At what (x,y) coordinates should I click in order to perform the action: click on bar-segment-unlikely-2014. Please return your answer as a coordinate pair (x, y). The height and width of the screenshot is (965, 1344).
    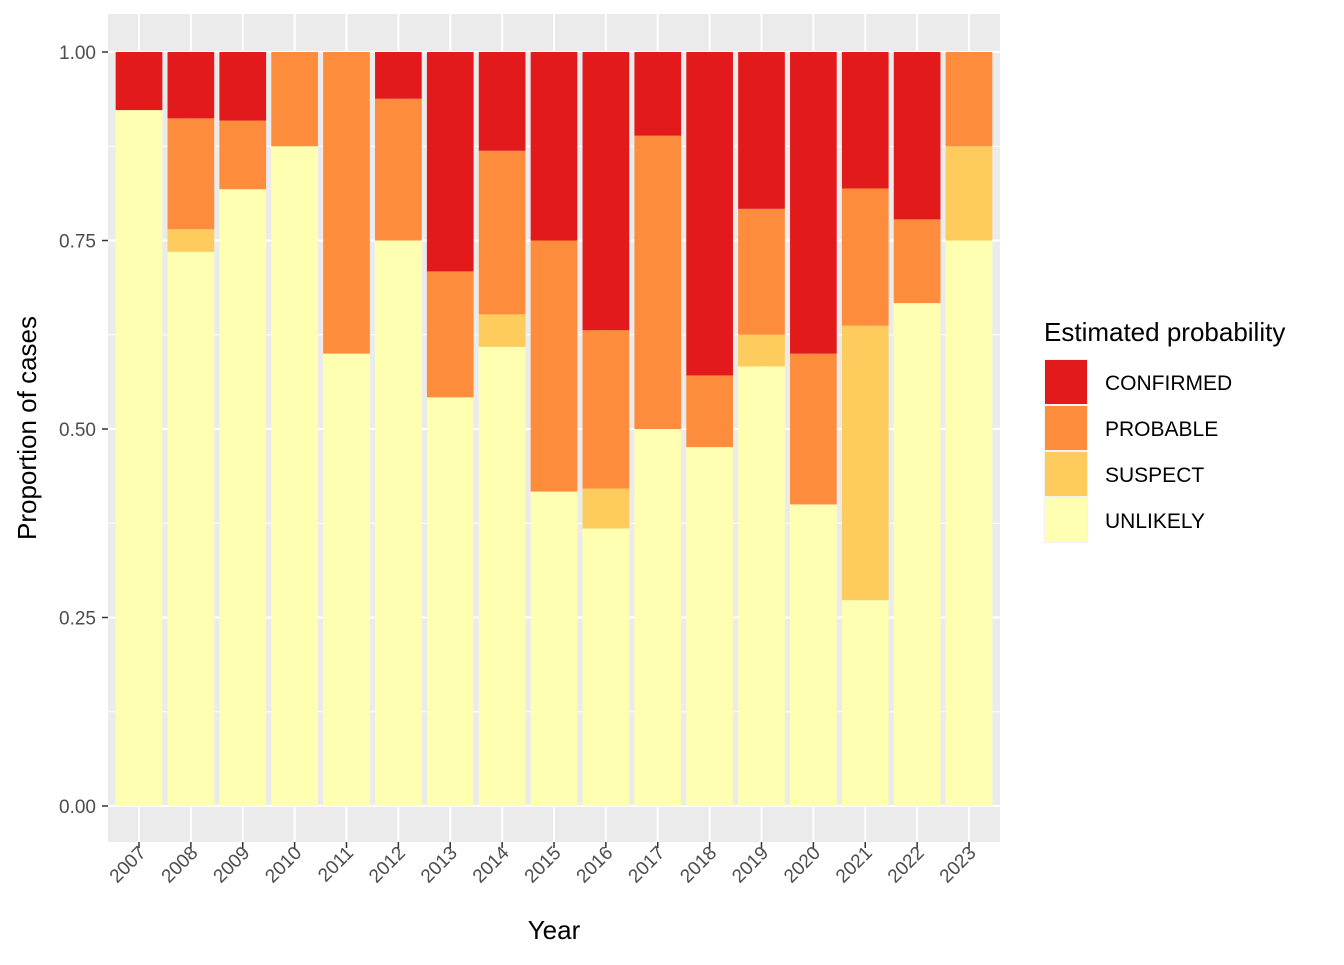
    Looking at the image, I should click on (502, 576).